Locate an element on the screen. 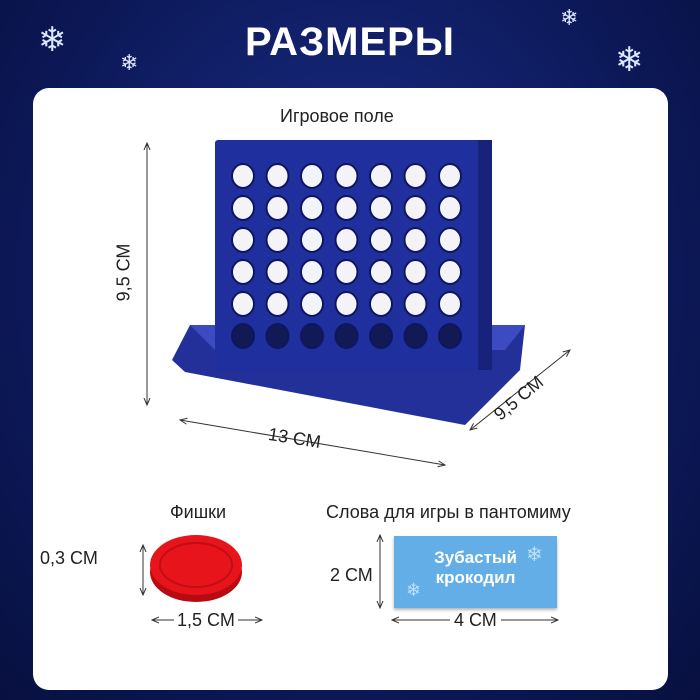 The image size is (700, 700). board-height: 9,5 СМ is located at coordinates (123, 272).